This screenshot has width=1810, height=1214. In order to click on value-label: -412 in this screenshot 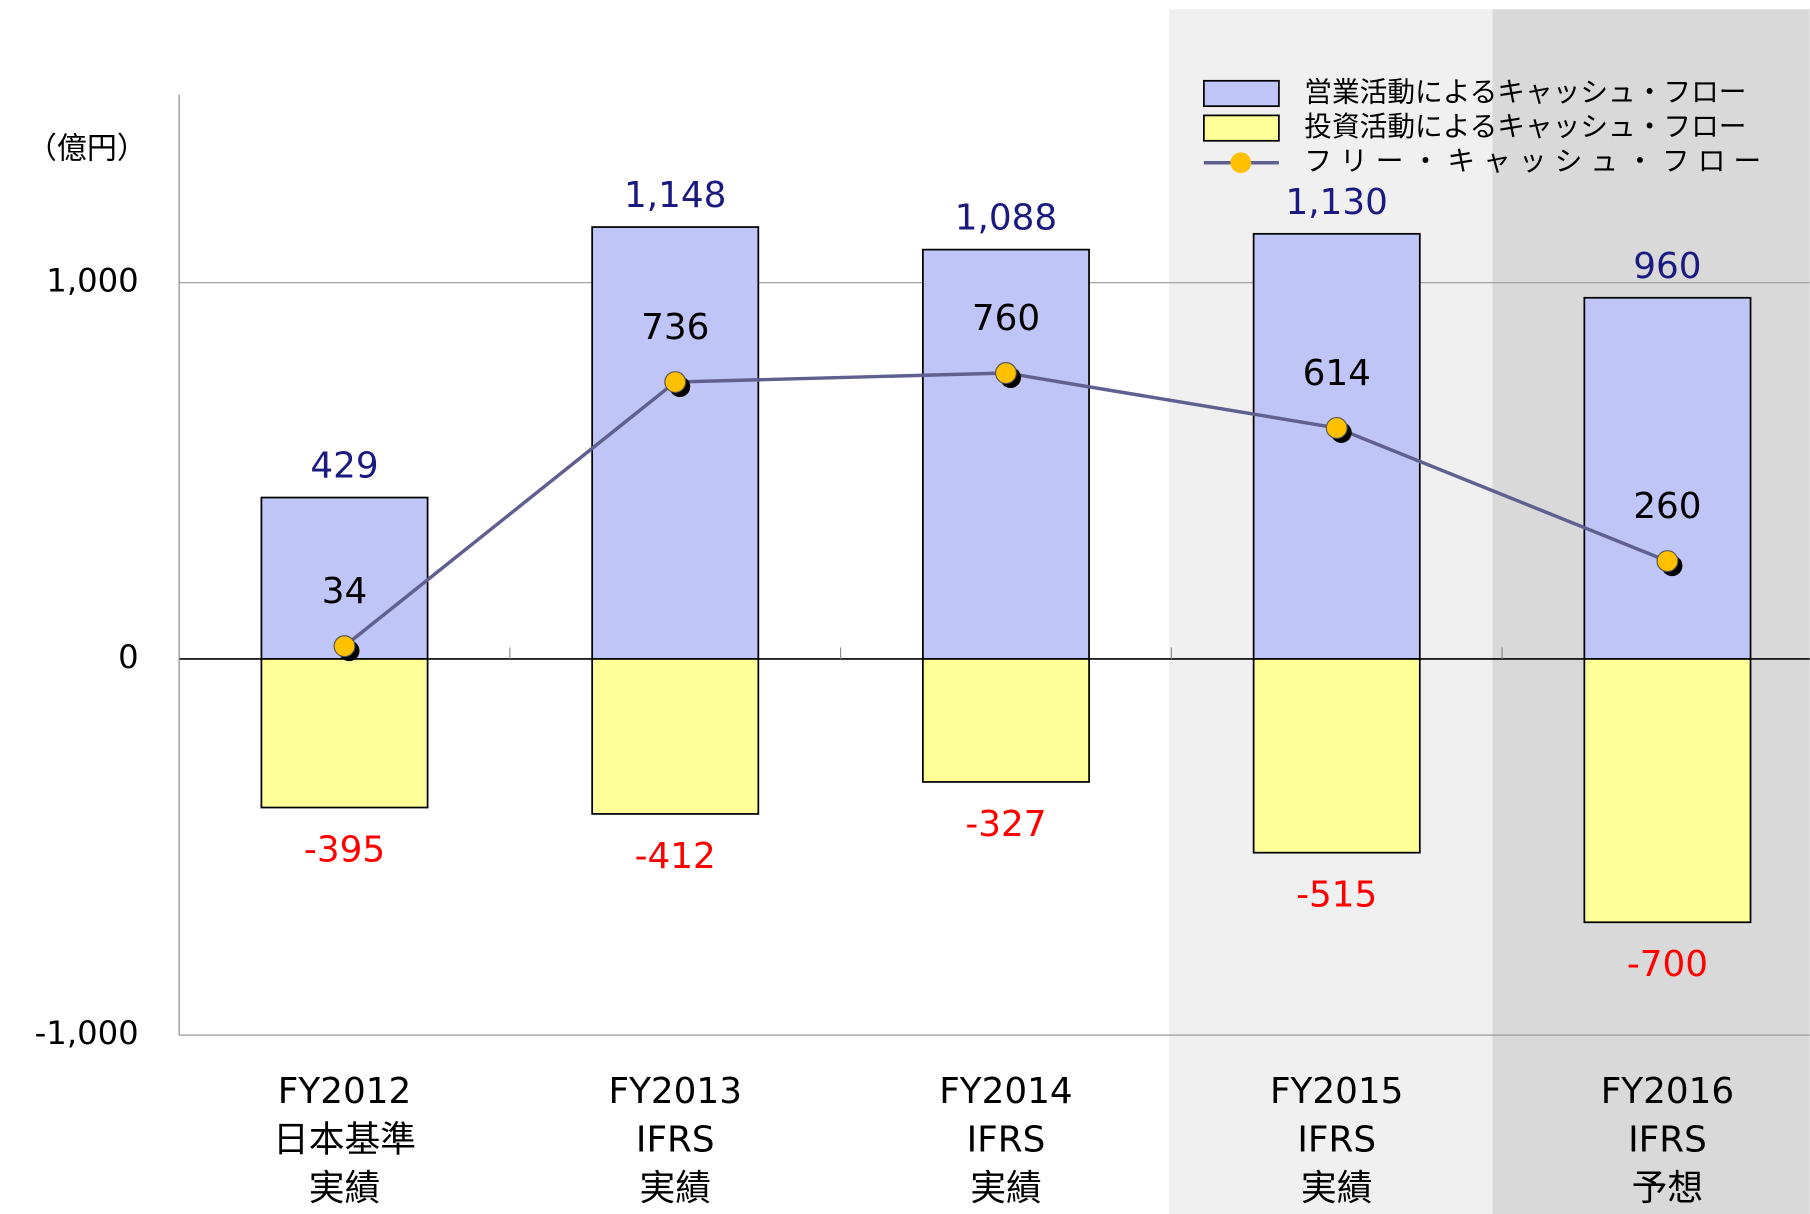, I will do `click(675, 856)`.